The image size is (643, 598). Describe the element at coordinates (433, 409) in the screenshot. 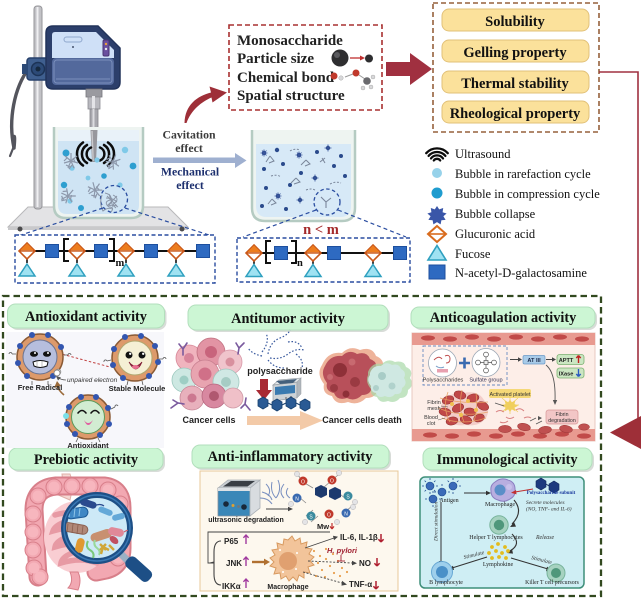

I see `svg-text: mesh` at that location.